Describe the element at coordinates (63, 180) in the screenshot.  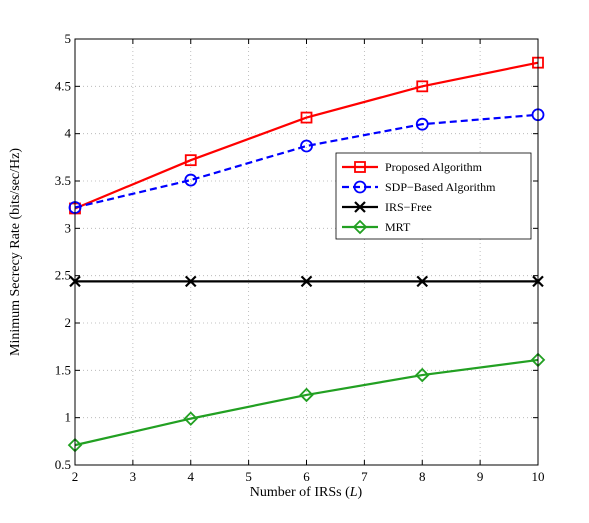
I see `y-tick-label: 3.5` at that location.